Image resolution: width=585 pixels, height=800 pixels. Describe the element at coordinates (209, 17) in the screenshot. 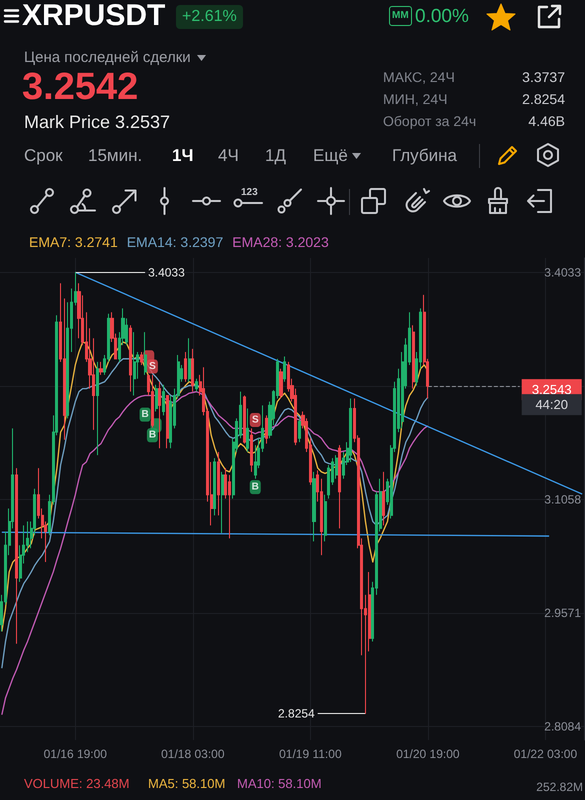

I see `text: +2.61%` at that location.